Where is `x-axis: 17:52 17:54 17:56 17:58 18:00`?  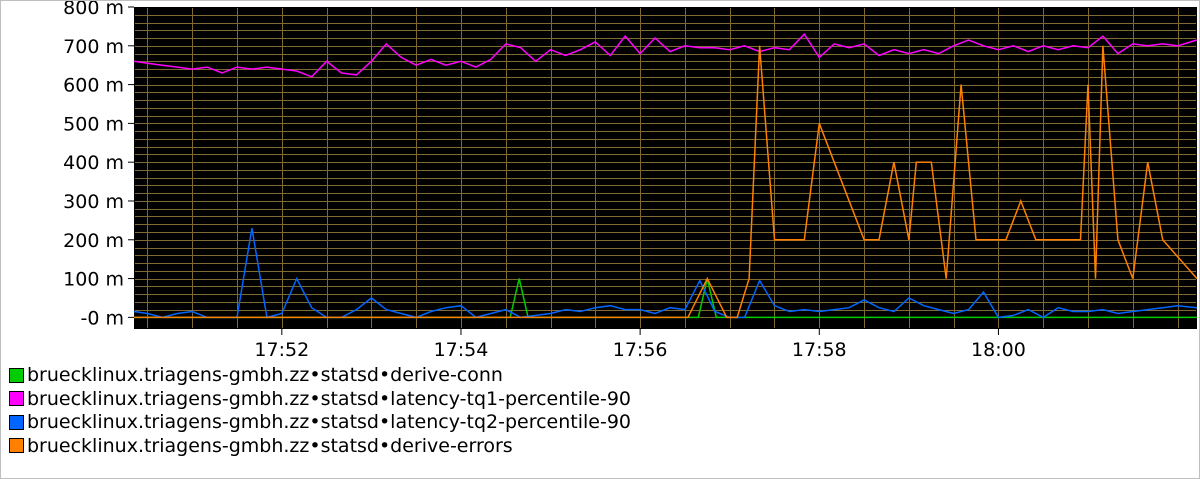 x-axis: 17:52 17:54 17:56 17:58 18:00 is located at coordinates (640, 345).